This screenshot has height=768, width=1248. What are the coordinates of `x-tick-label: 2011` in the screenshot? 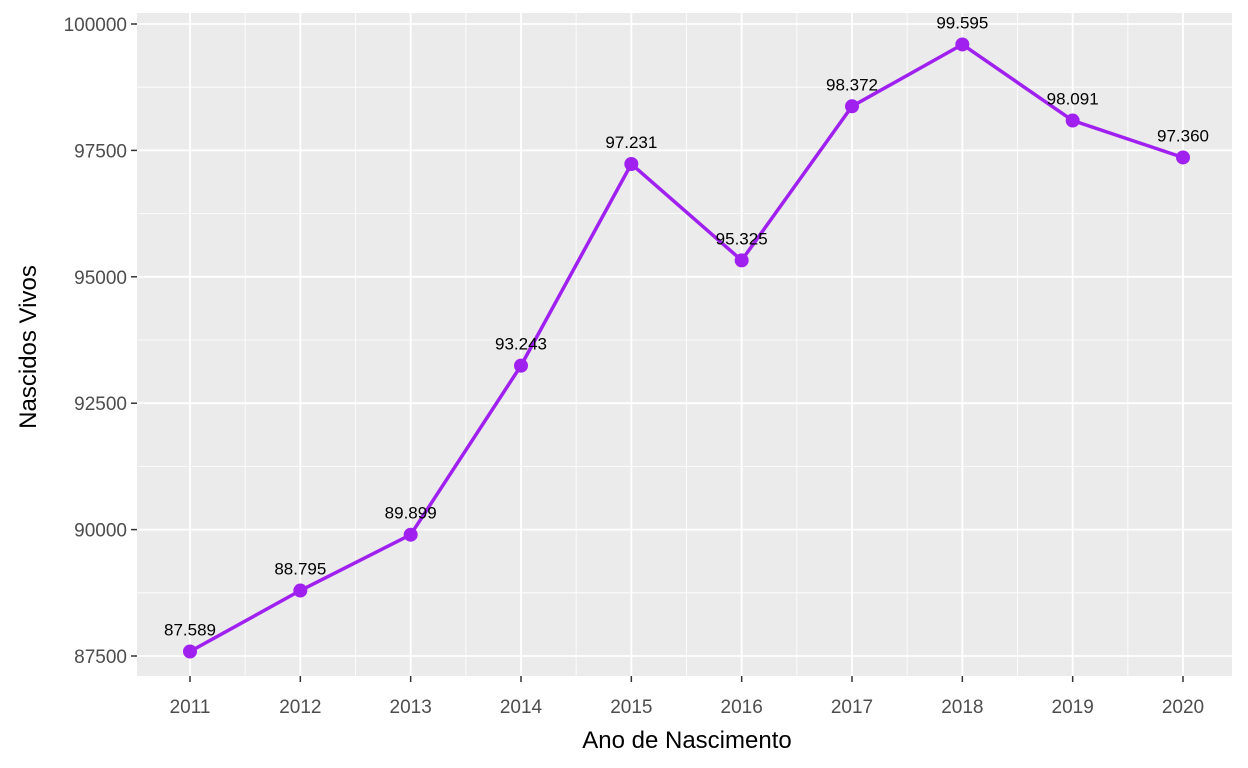 It's located at (190, 707).